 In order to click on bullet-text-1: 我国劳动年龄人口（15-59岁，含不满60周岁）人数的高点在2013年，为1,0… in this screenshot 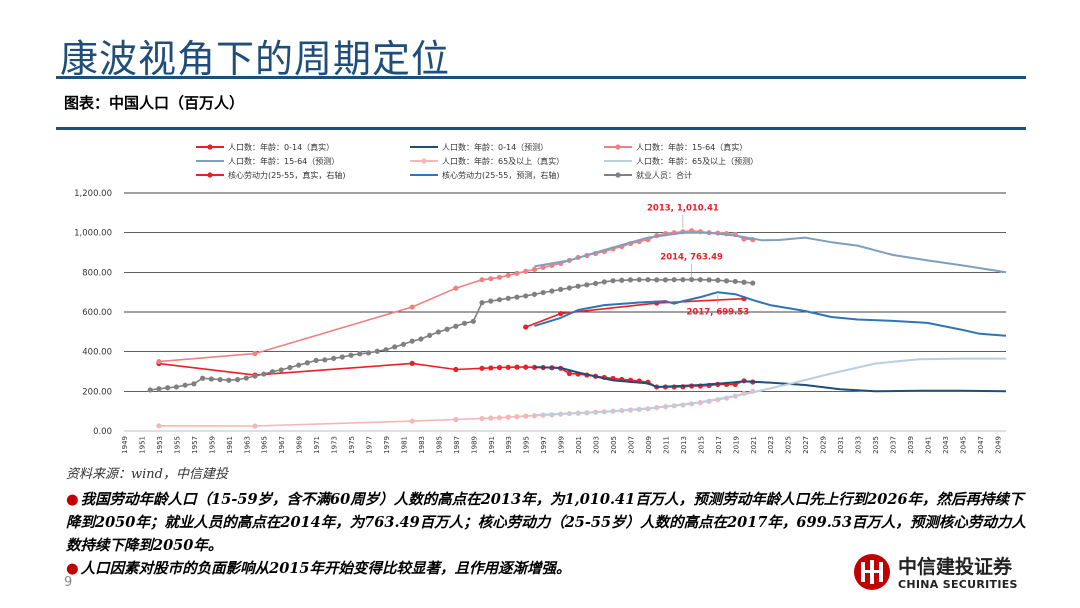, I will do `click(546, 522)`.